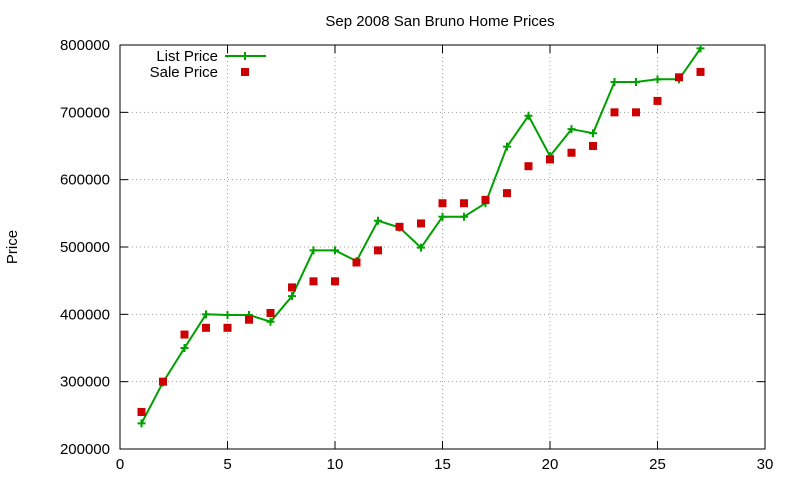  Describe the element at coordinates (85, 382) in the screenshot. I see `y-tick-label: 300000` at that location.